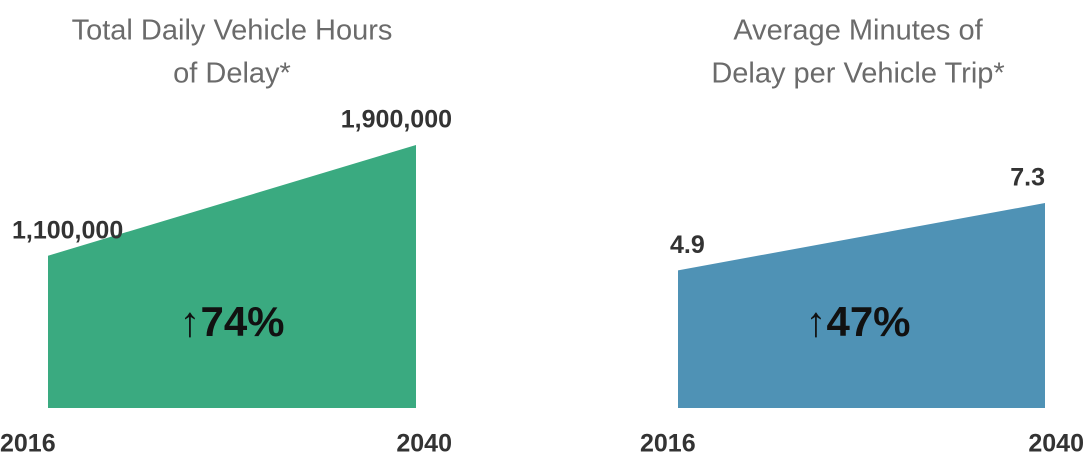  Describe the element at coordinates (232, 74) in the screenshot. I see `chart-title: of Delay*` at that location.